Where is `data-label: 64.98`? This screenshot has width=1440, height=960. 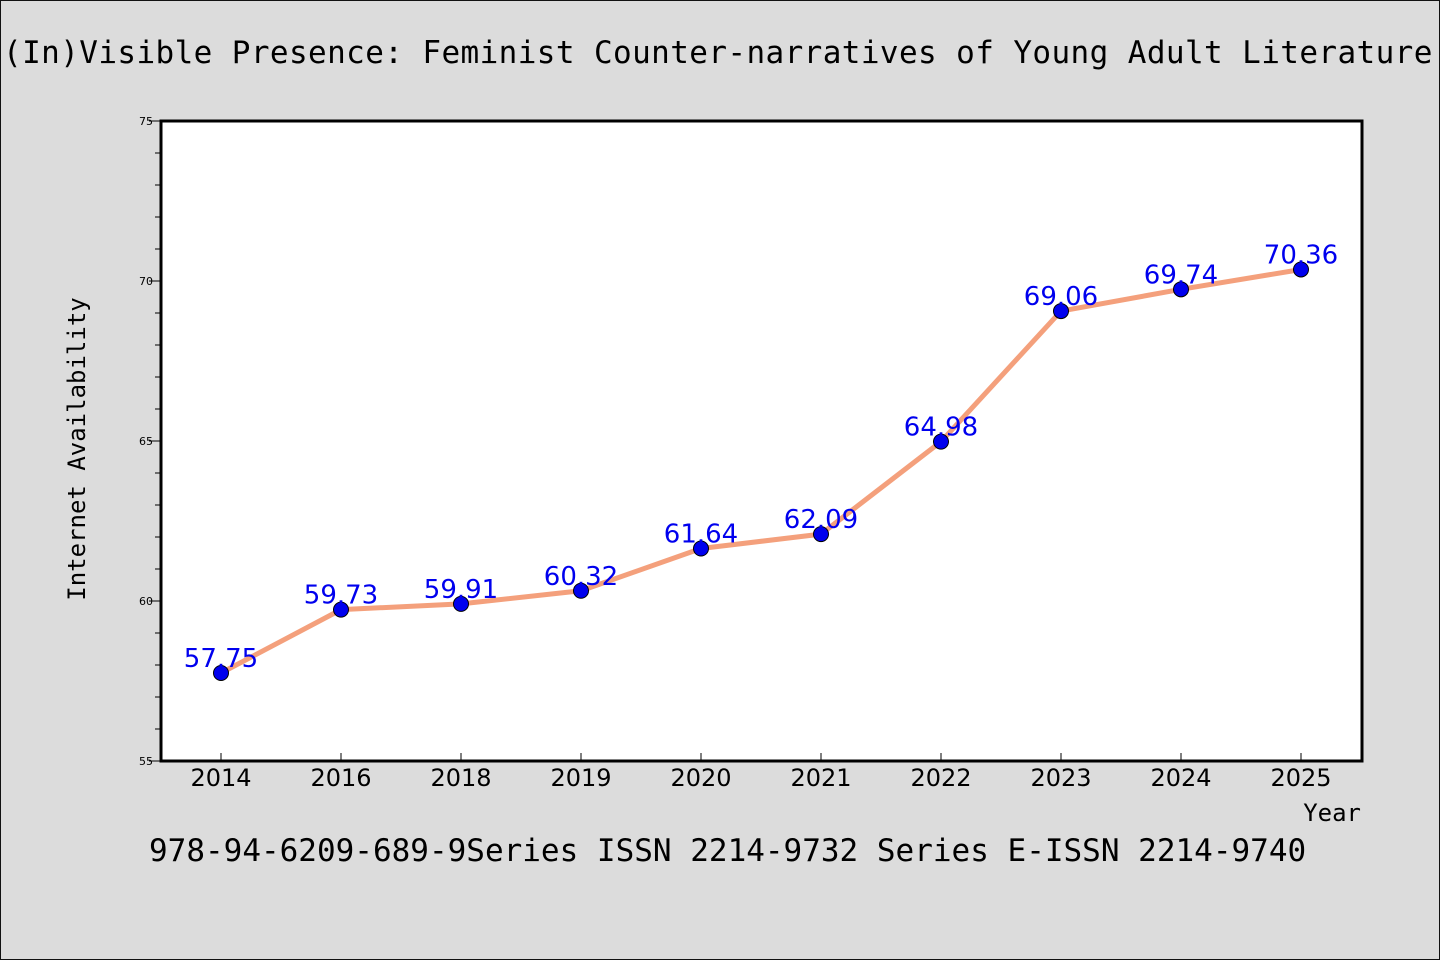 data-label: 64.98 is located at coordinates (941, 428).